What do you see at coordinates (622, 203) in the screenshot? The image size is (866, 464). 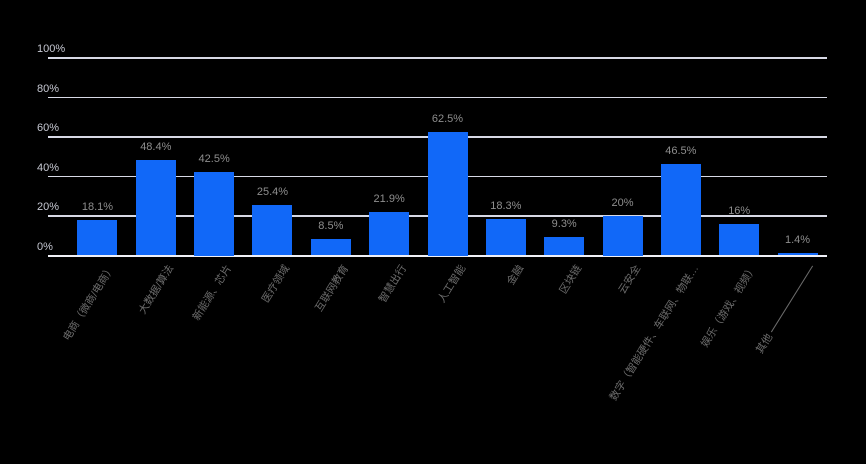 I see `bar-value-label: 20%` at bounding box center [622, 203].